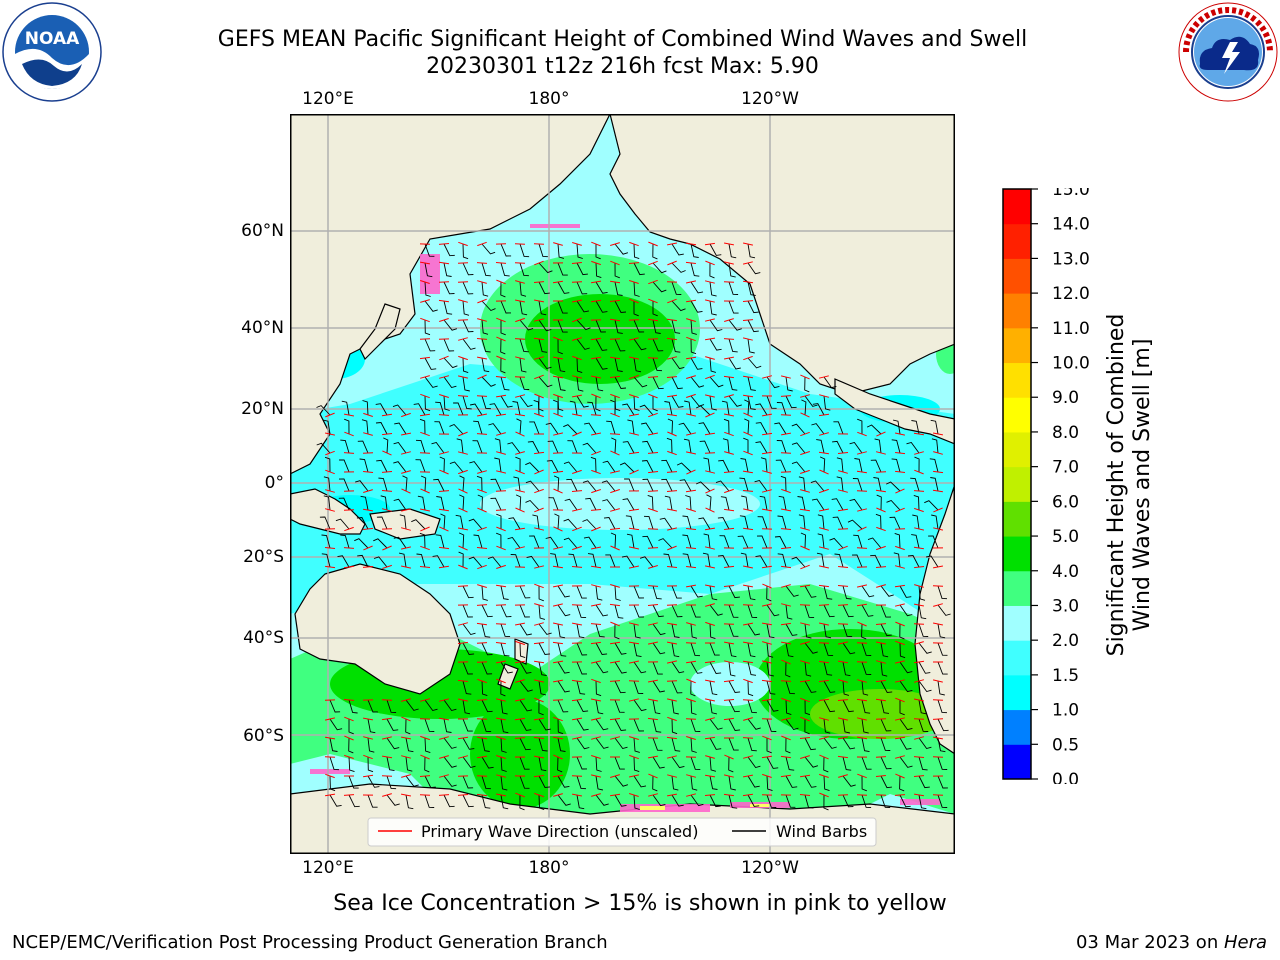 The image size is (1280, 960). What do you see at coordinates (1071, 225) in the screenshot?
I see `colorbar-tick-label: 14.0` at bounding box center [1071, 225].